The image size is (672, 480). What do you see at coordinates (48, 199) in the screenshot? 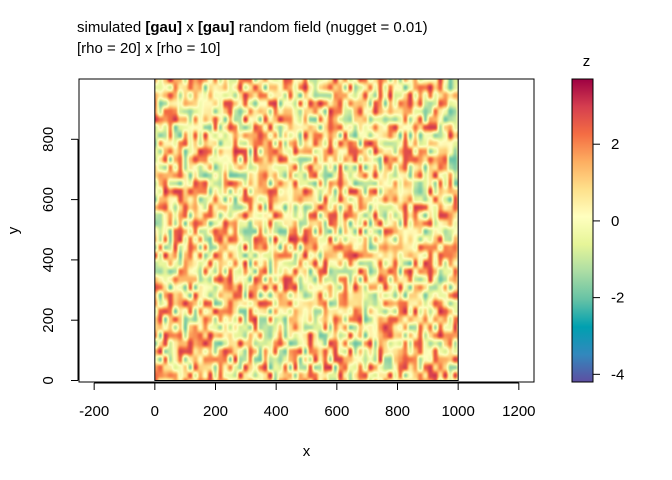
I see `y-tick-label: 600` at bounding box center [48, 199].